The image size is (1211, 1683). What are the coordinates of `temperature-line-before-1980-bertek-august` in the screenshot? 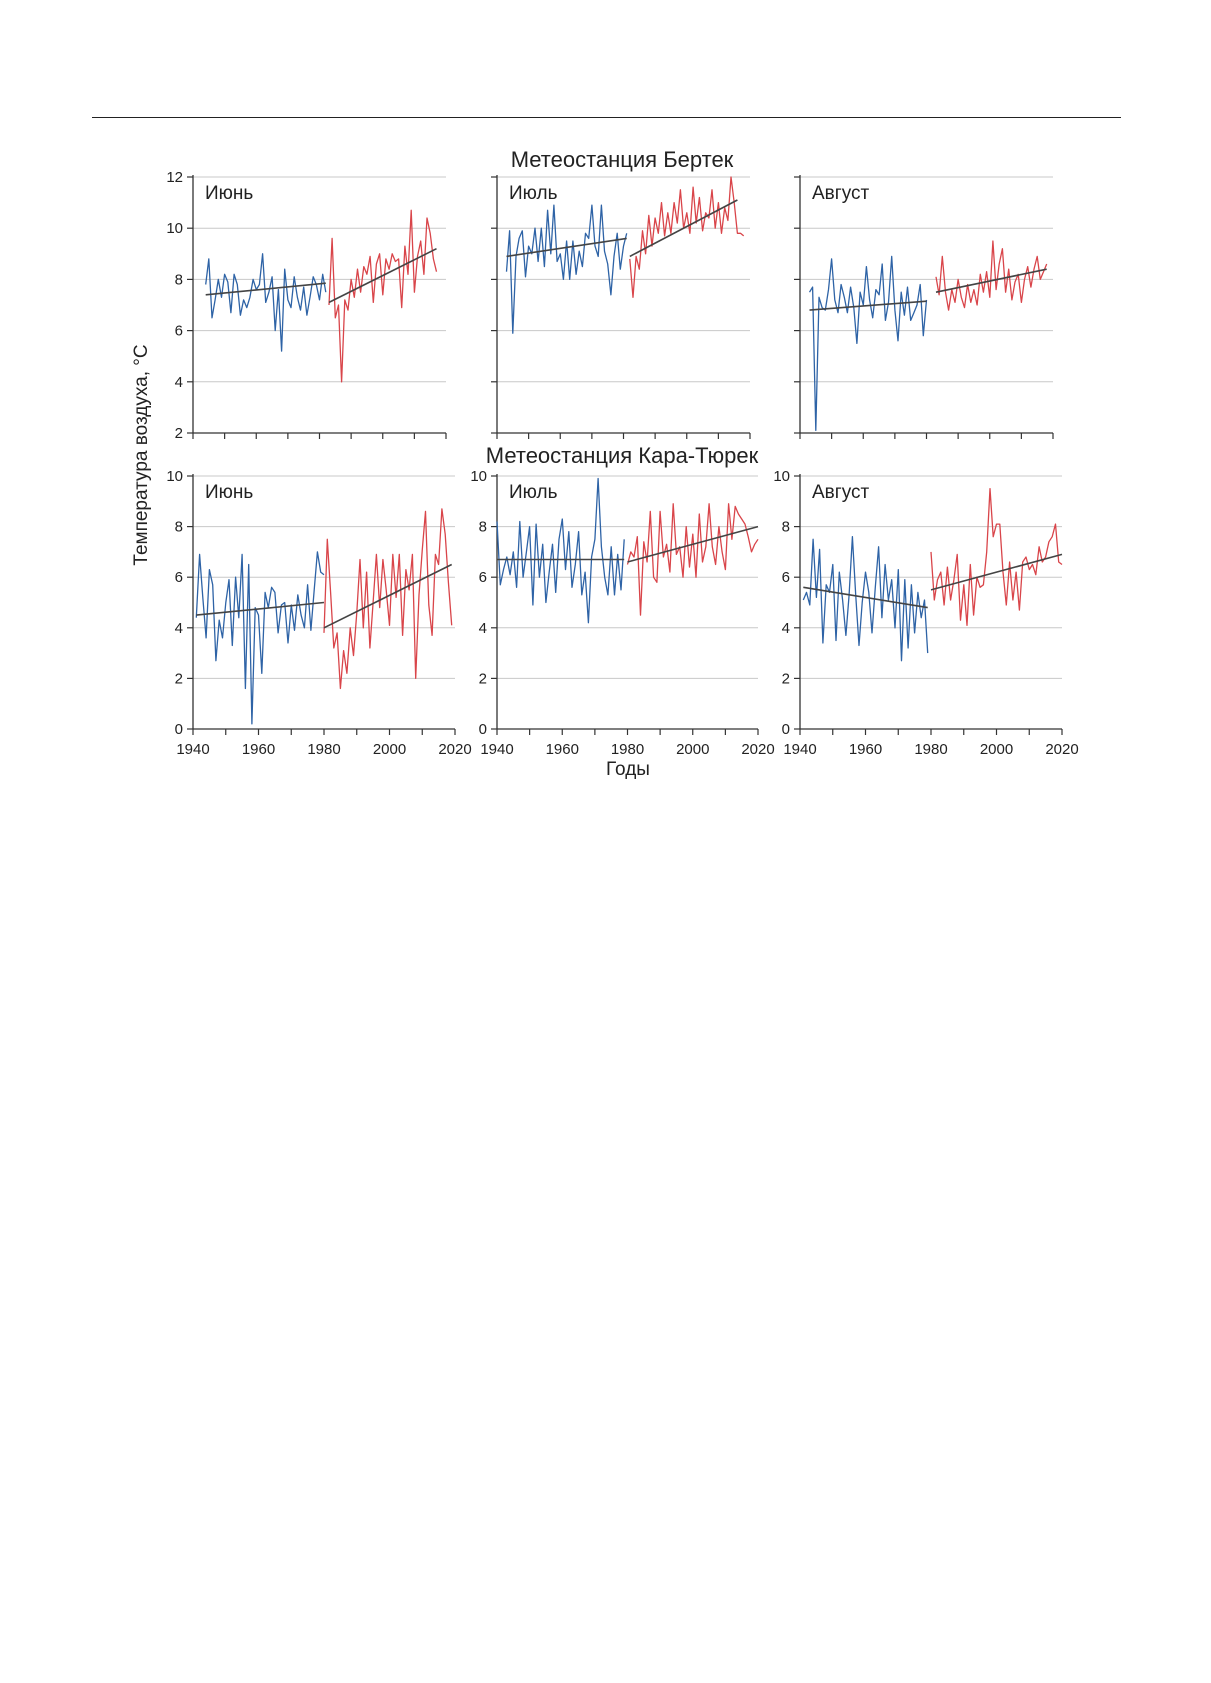 It's located at (868, 343).